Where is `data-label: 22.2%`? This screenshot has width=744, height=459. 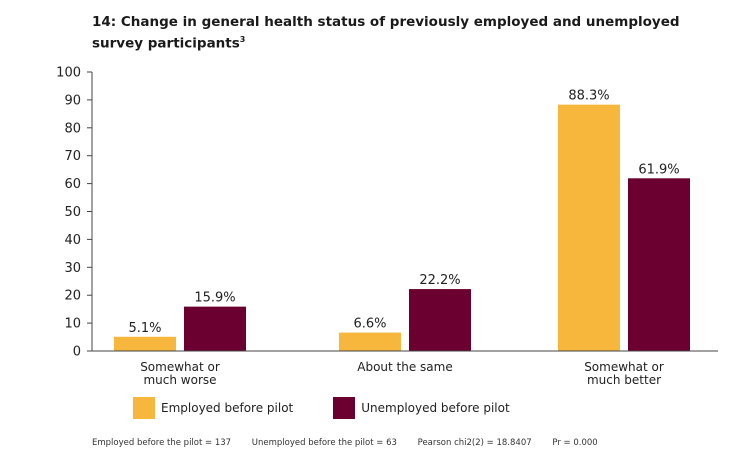
data-label: 22.2% is located at coordinates (439, 280).